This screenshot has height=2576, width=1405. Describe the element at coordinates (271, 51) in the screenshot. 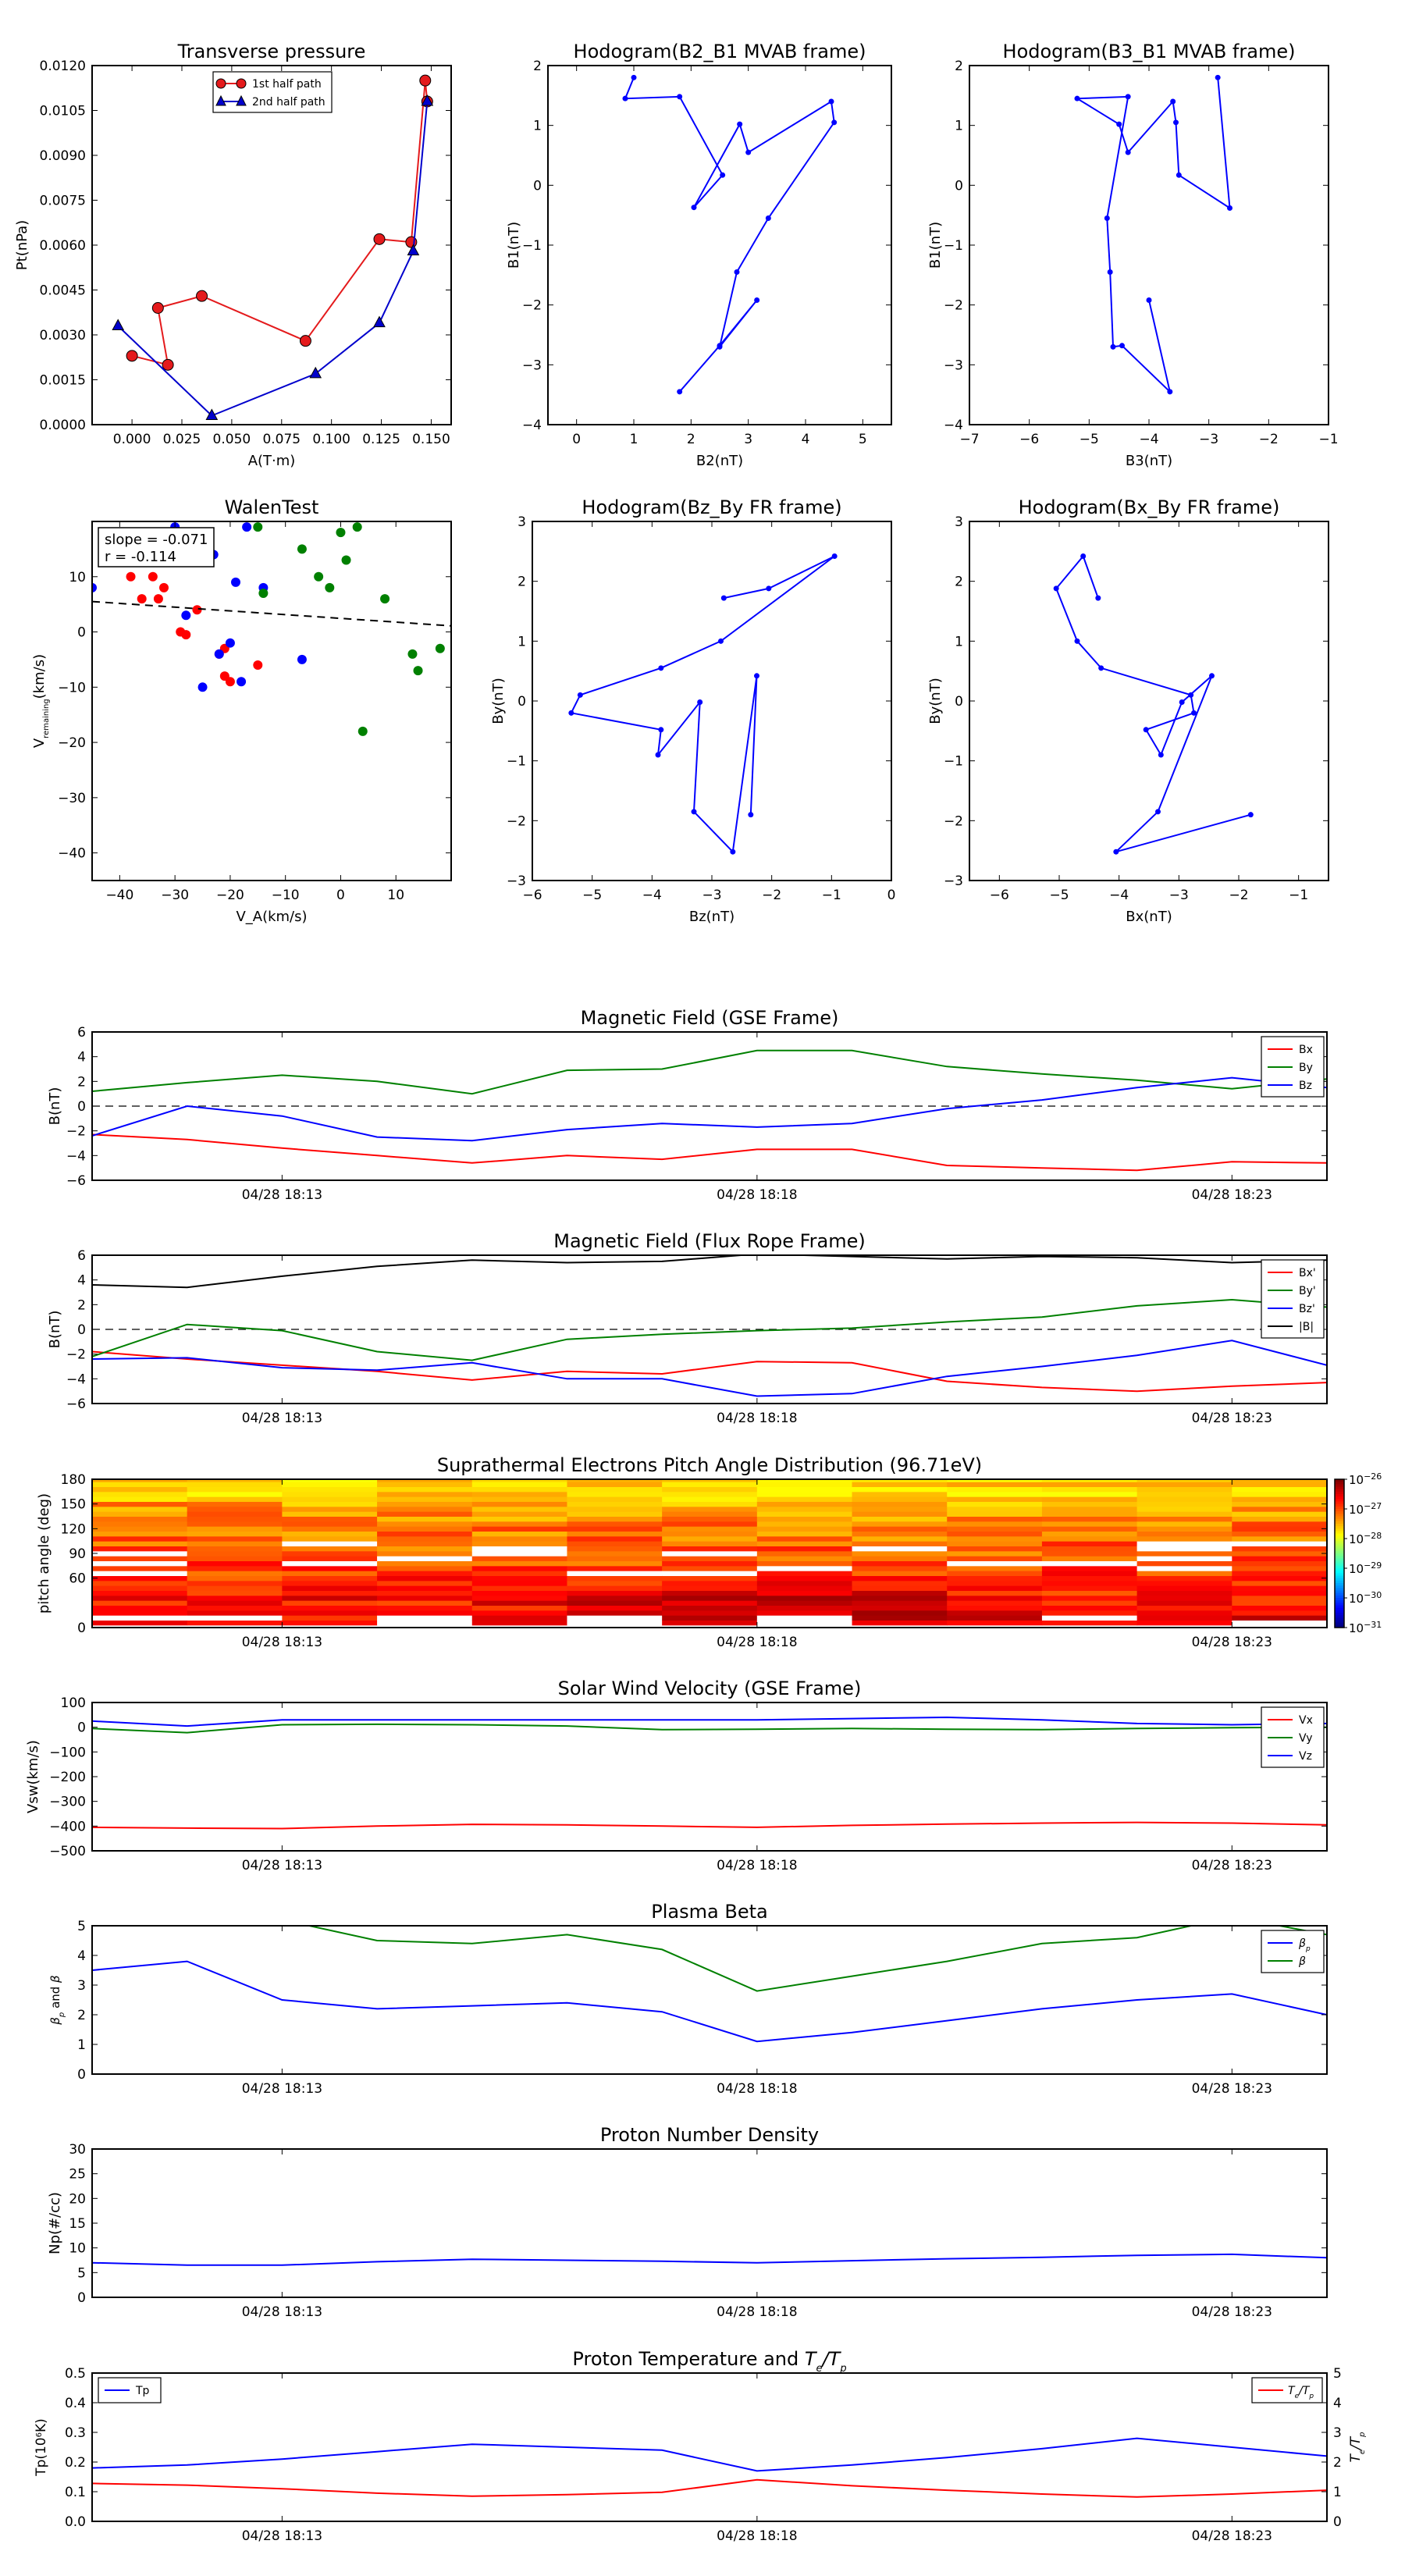

I see `chart-title: Transverse pressure` at that location.